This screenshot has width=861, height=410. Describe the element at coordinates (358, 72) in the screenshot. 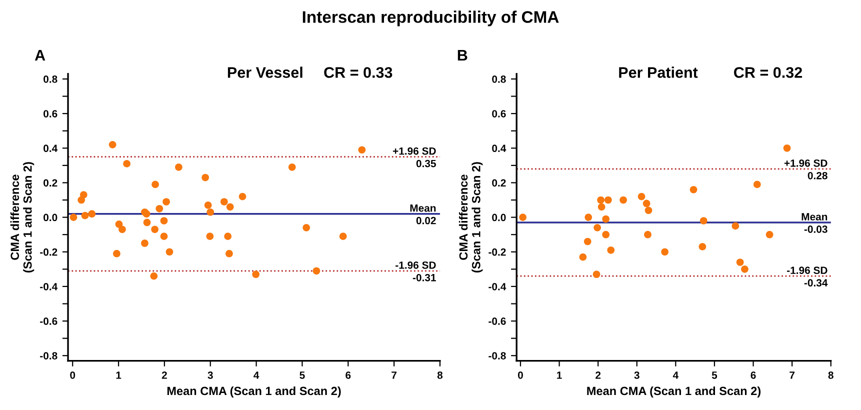

I see `annotation: CR = 0.33` at that location.